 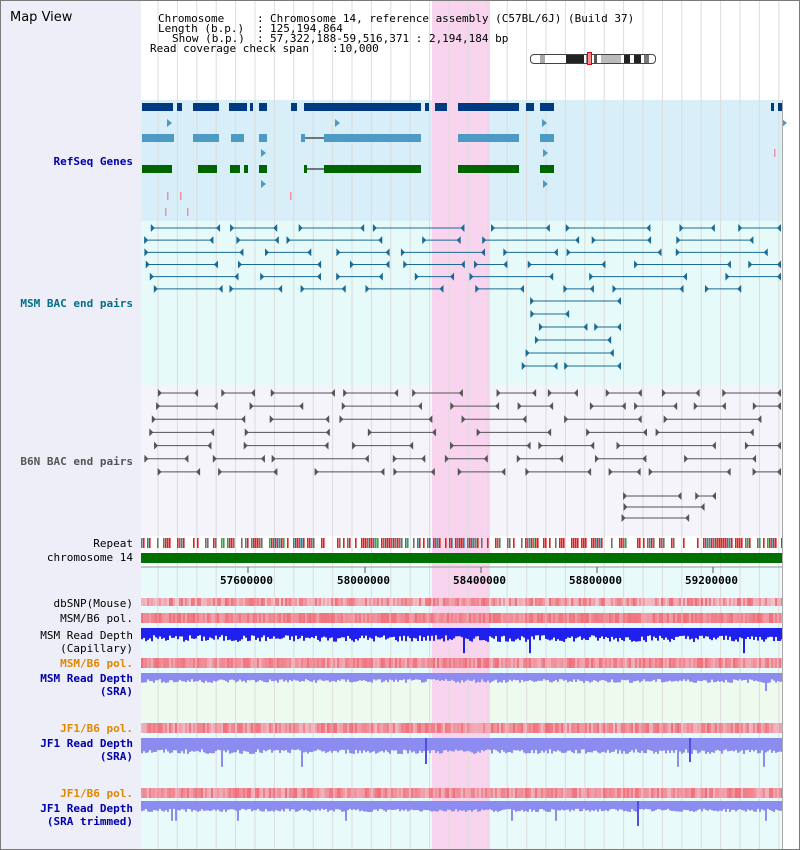 What do you see at coordinates (86, 743) in the screenshot?
I see `track-label-jf1-depth-sra: JF1 Read Depth` at bounding box center [86, 743].